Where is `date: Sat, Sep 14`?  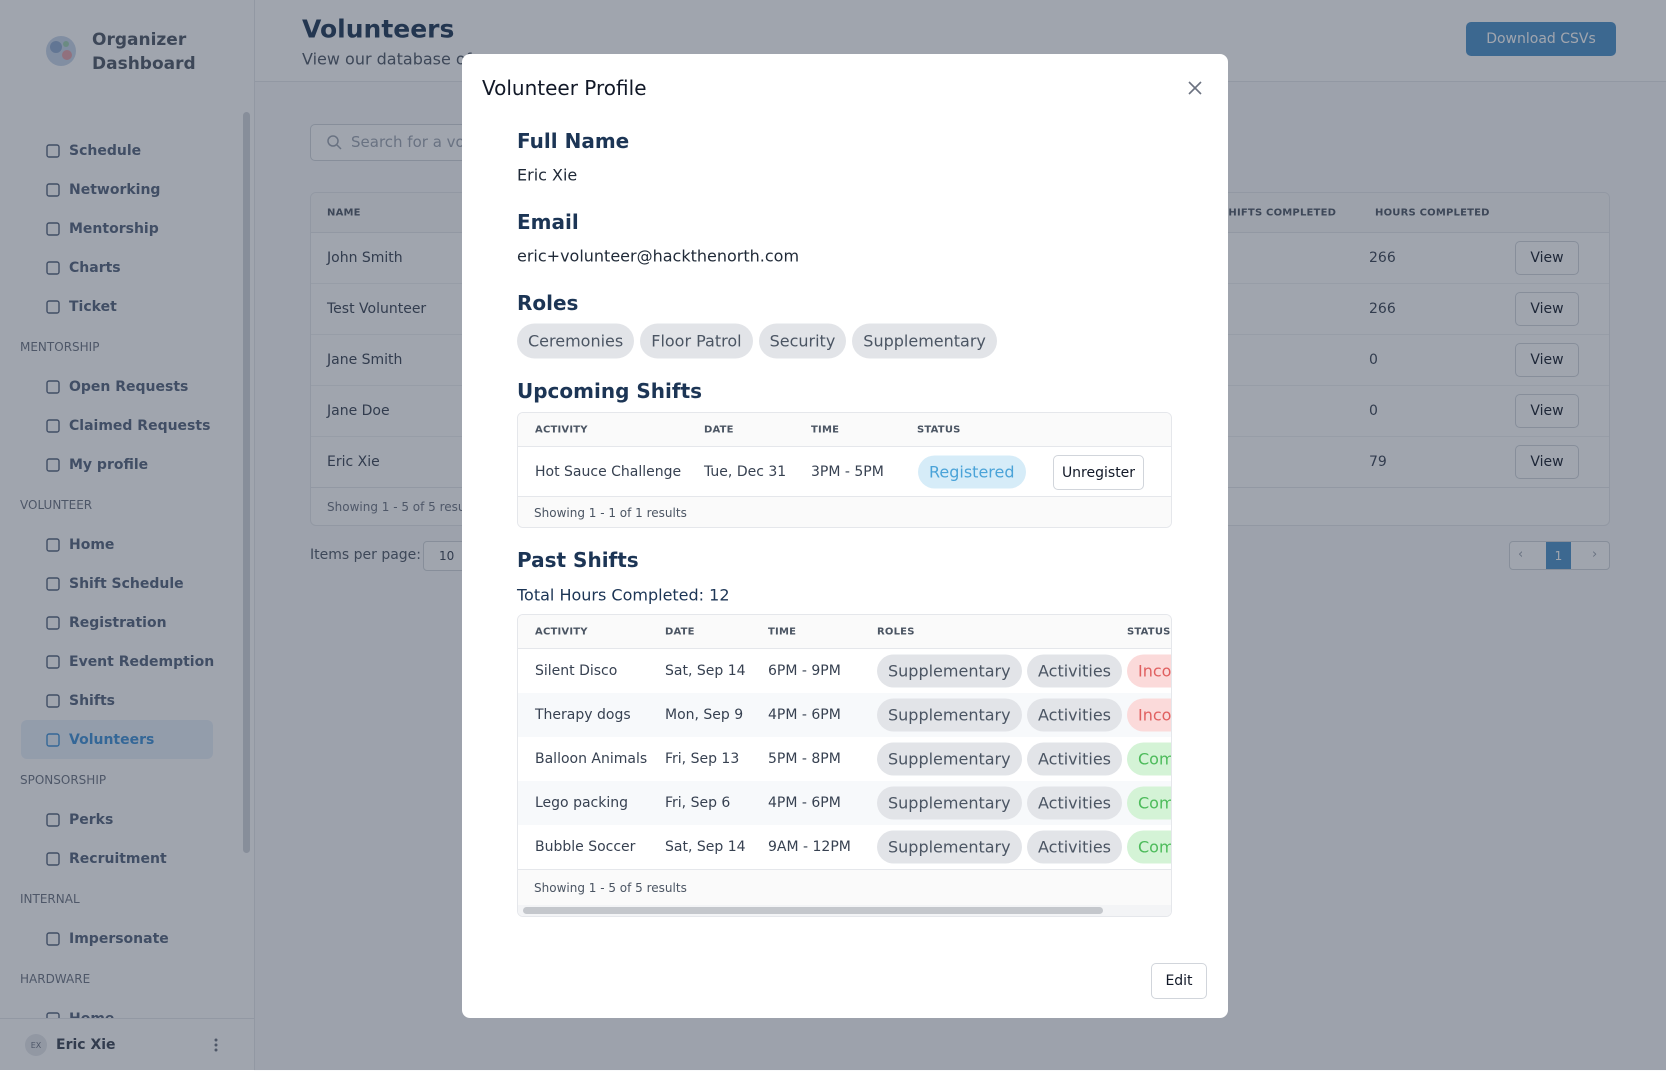
date: Sat, Sep 14 is located at coordinates (705, 671).